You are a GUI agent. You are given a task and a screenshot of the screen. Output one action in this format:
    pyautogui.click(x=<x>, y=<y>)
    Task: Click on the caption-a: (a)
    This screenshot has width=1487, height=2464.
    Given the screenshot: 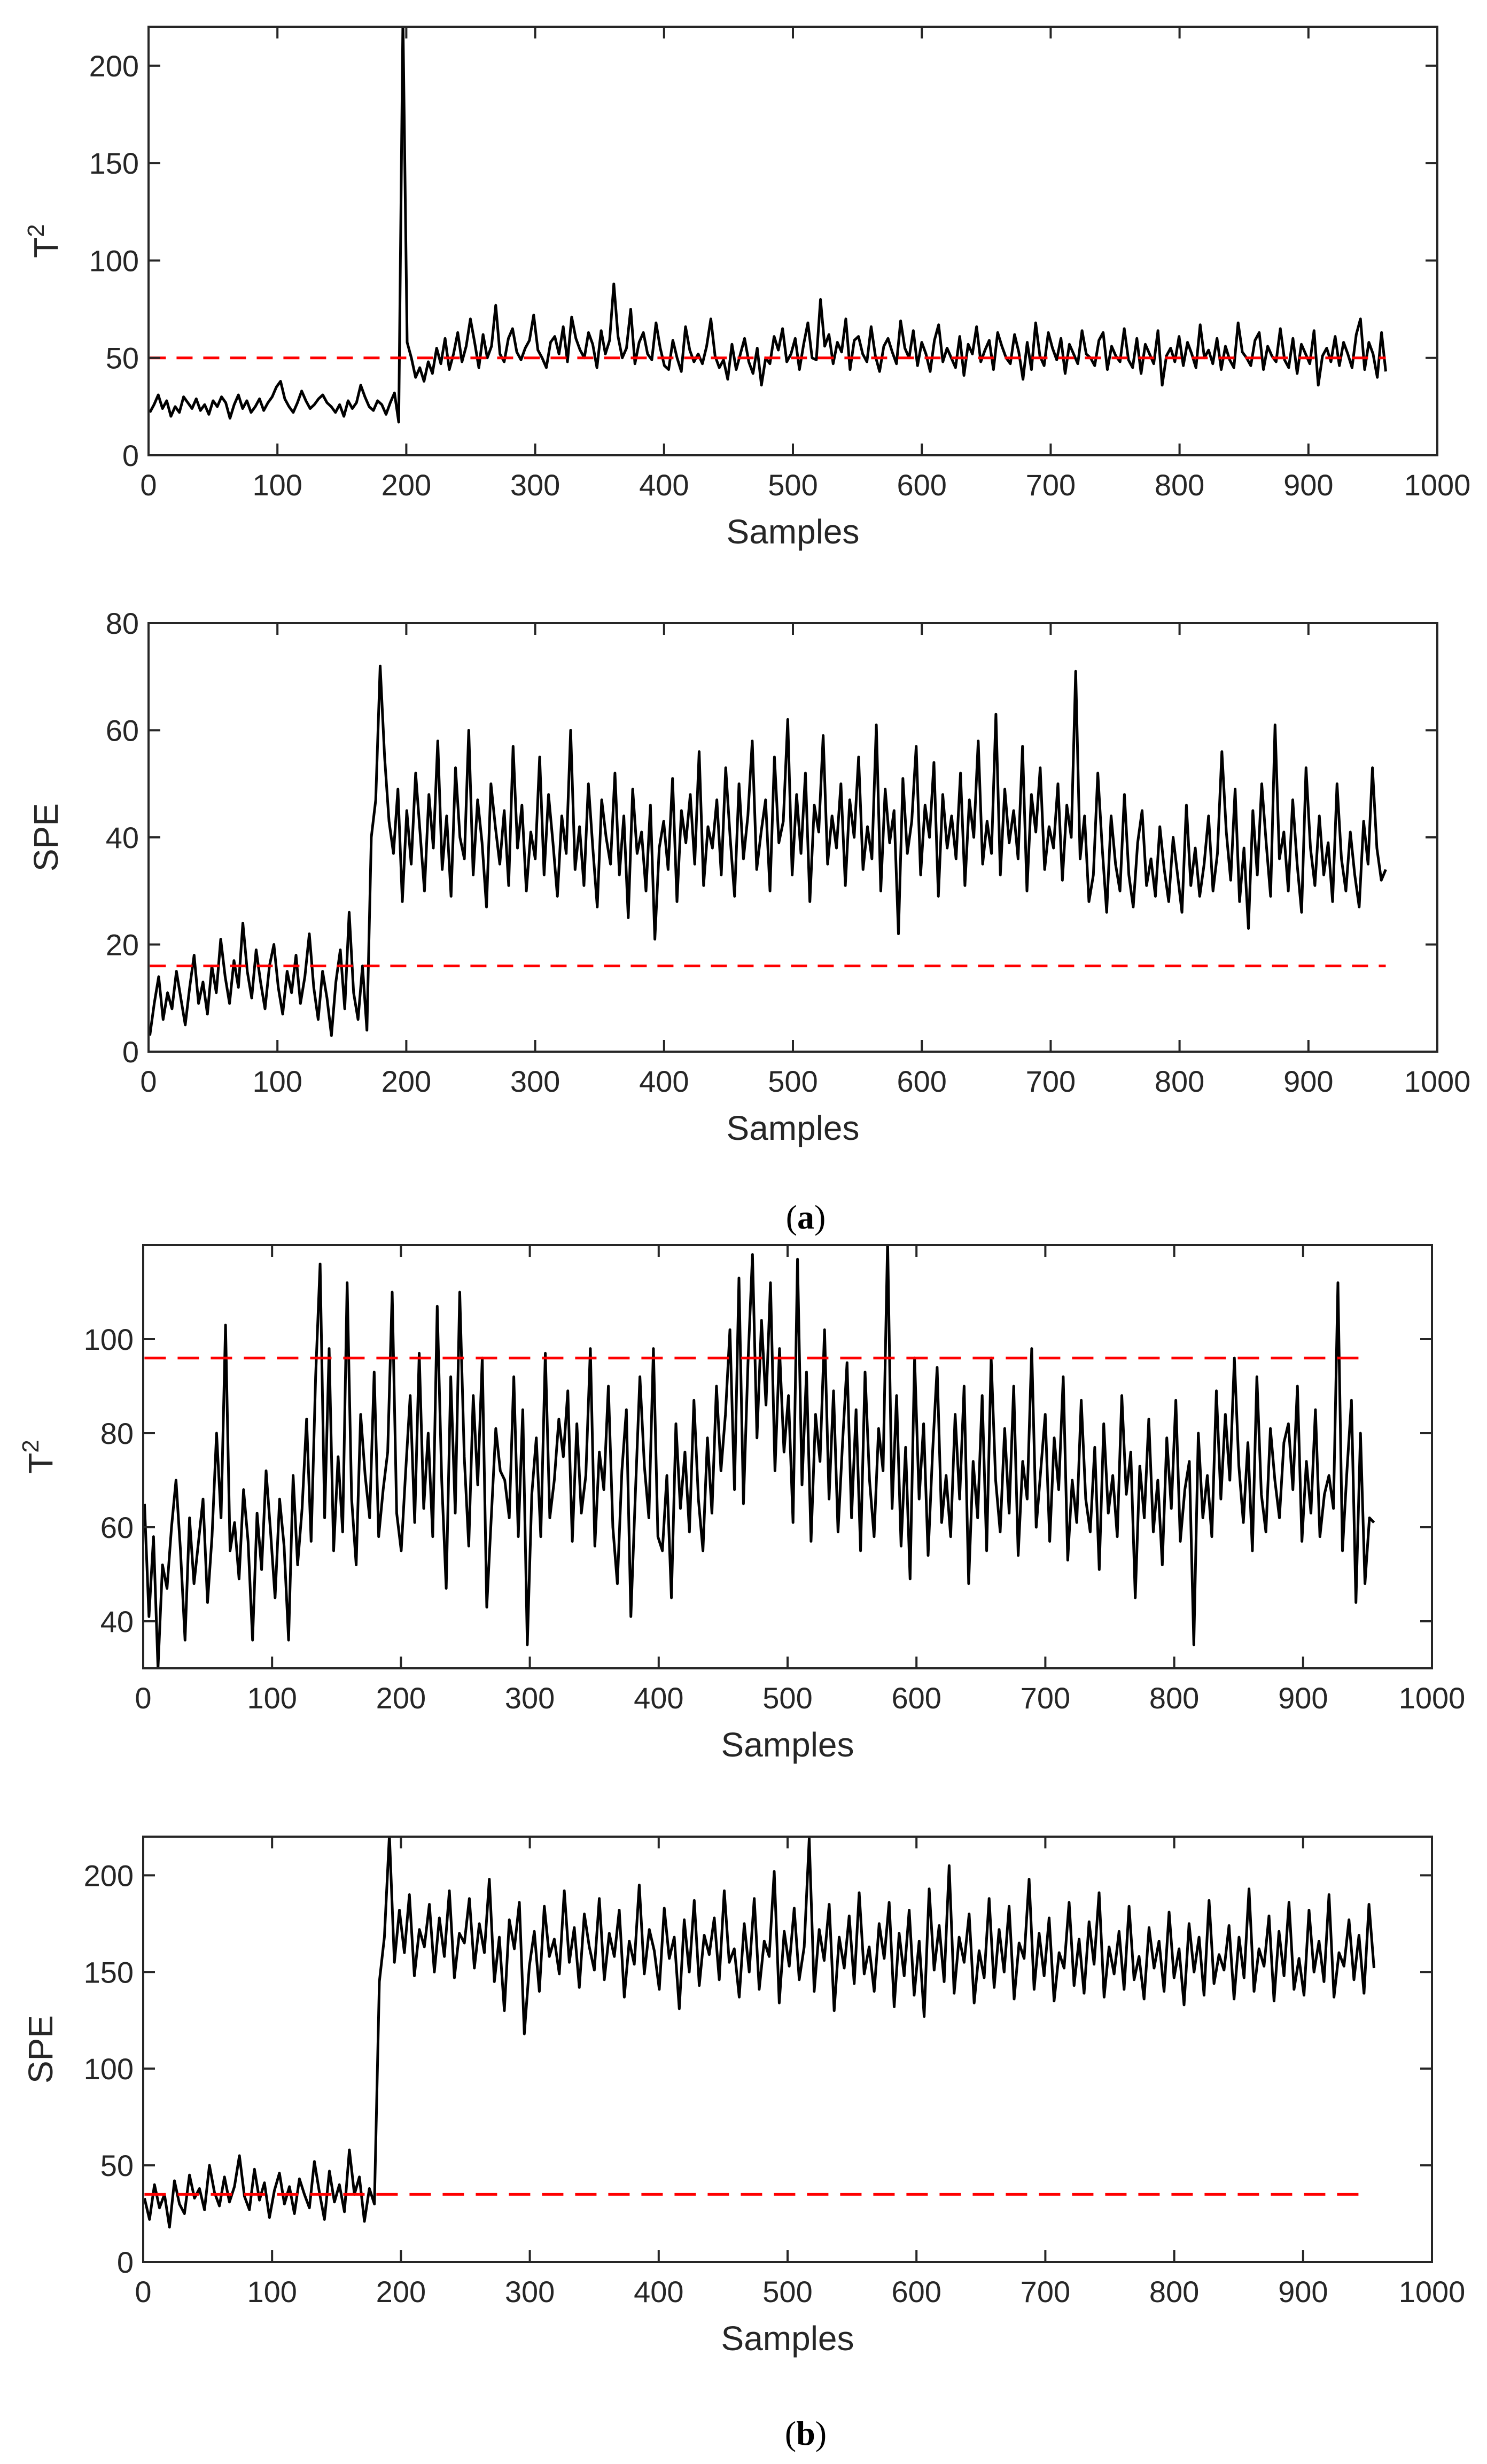 What is the action you would take?
    pyautogui.click(x=806, y=1217)
    